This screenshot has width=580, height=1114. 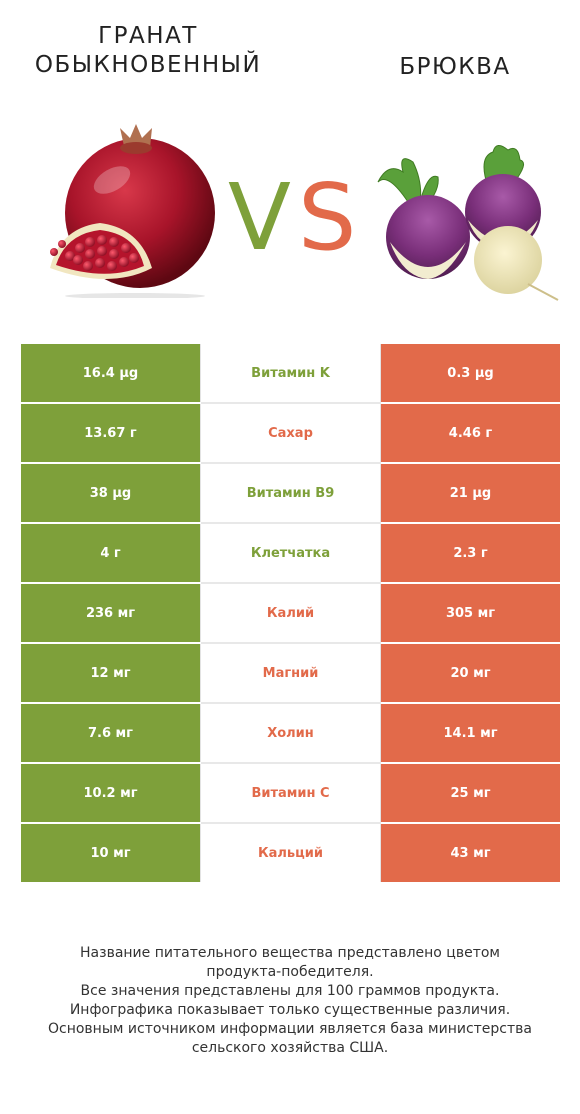 I want to click on left-value: 10 мг, so click(x=111, y=852).